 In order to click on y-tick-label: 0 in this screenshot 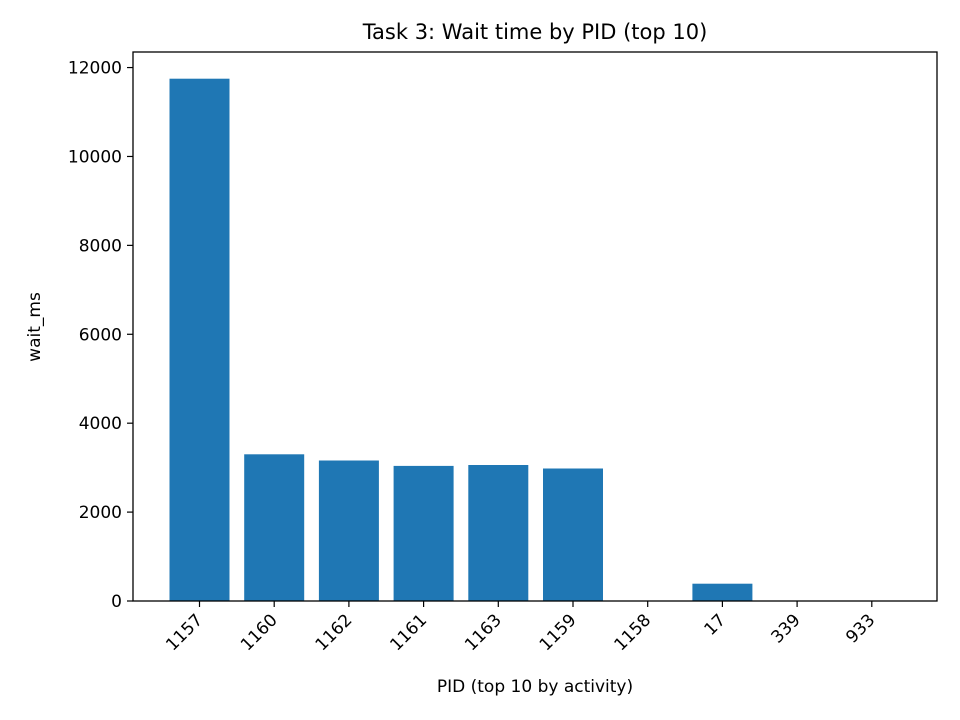, I will do `click(116, 602)`.